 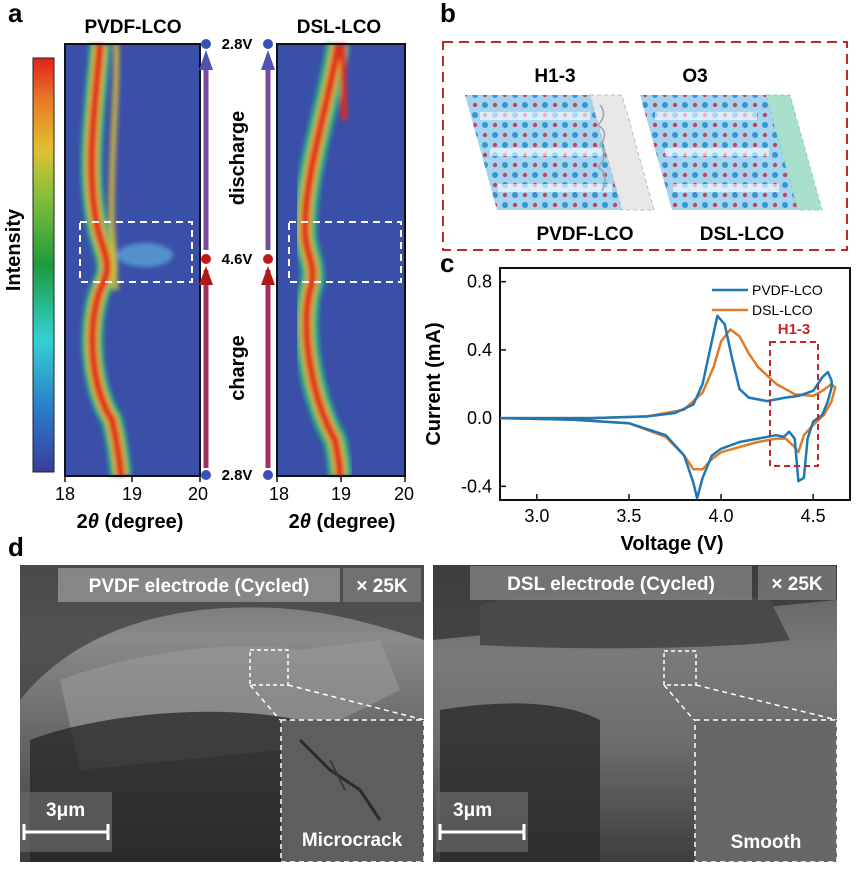 I want to click on cv-xtick-label: 4.0, so click(x=721, y=516).